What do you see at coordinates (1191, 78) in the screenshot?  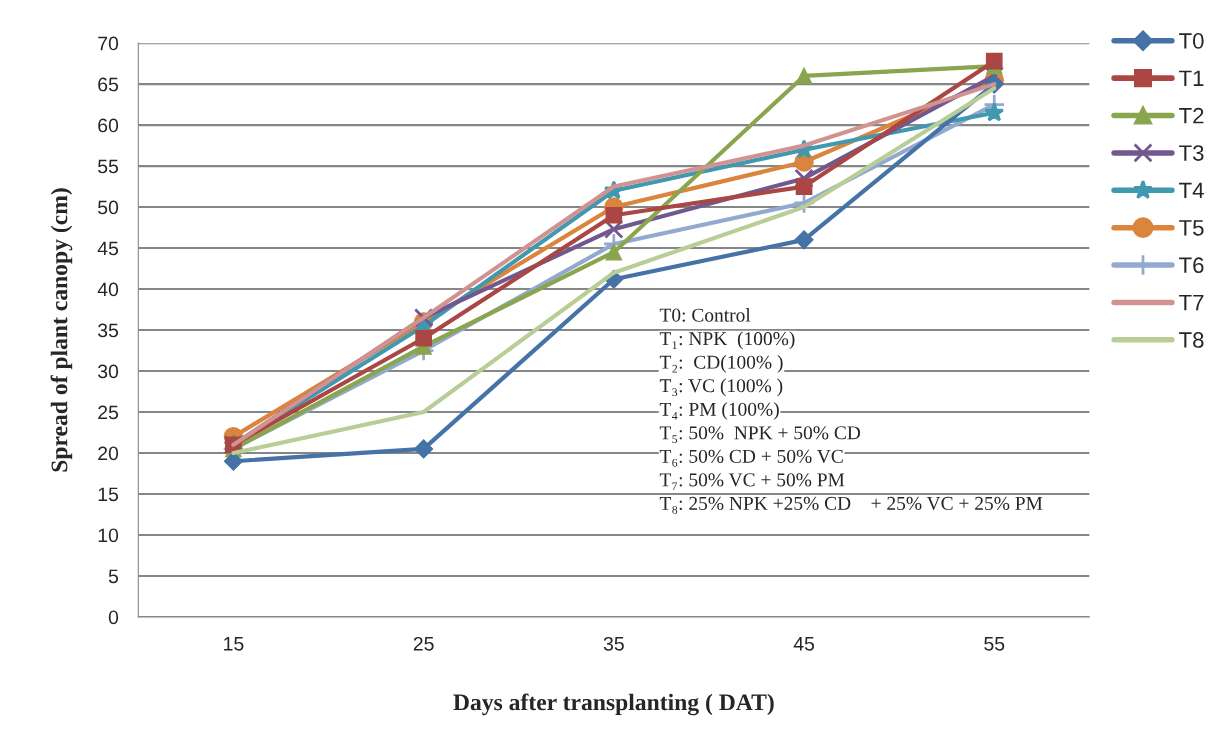 I see `legend-label: T1` at bounding box center [1191, 78].